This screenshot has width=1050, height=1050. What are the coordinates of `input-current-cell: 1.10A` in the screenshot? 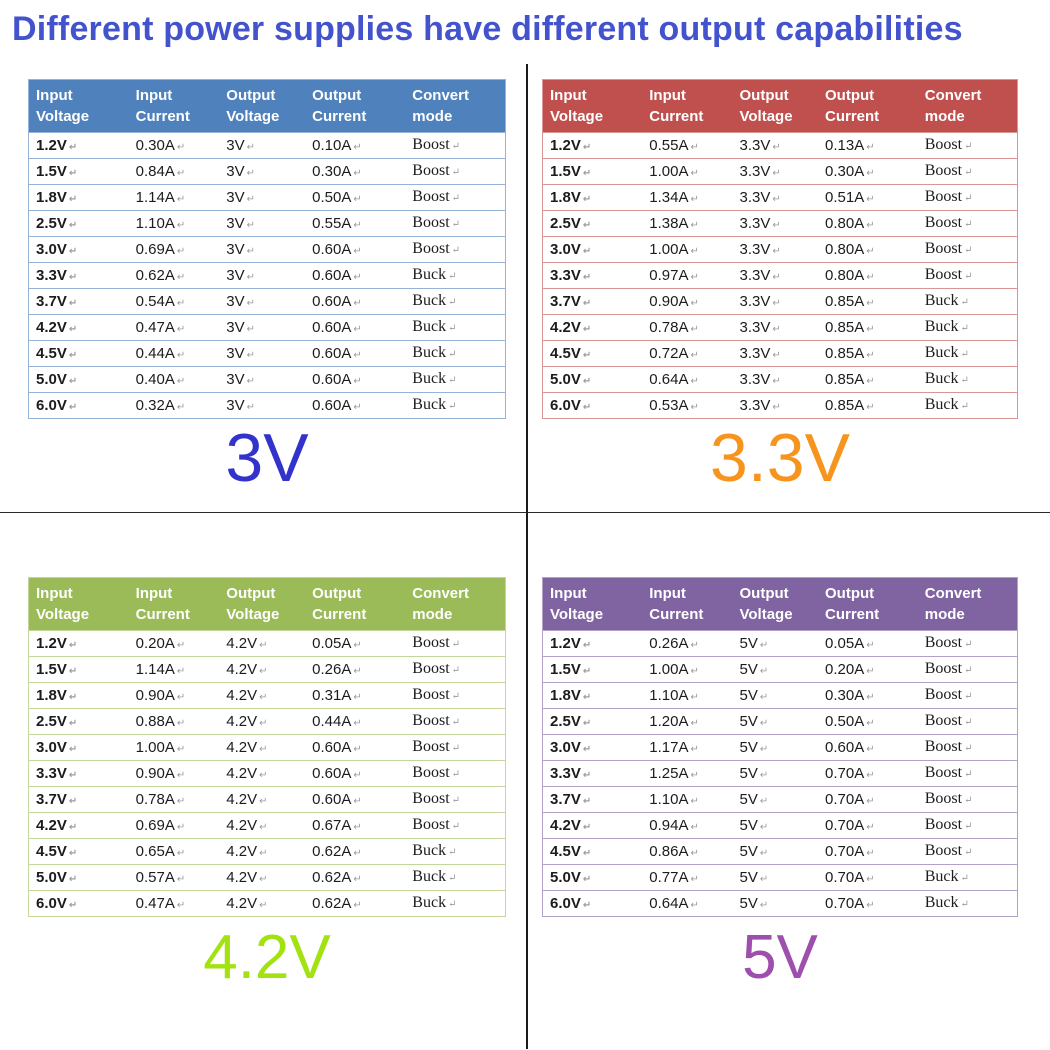 It's located at (687, 695).